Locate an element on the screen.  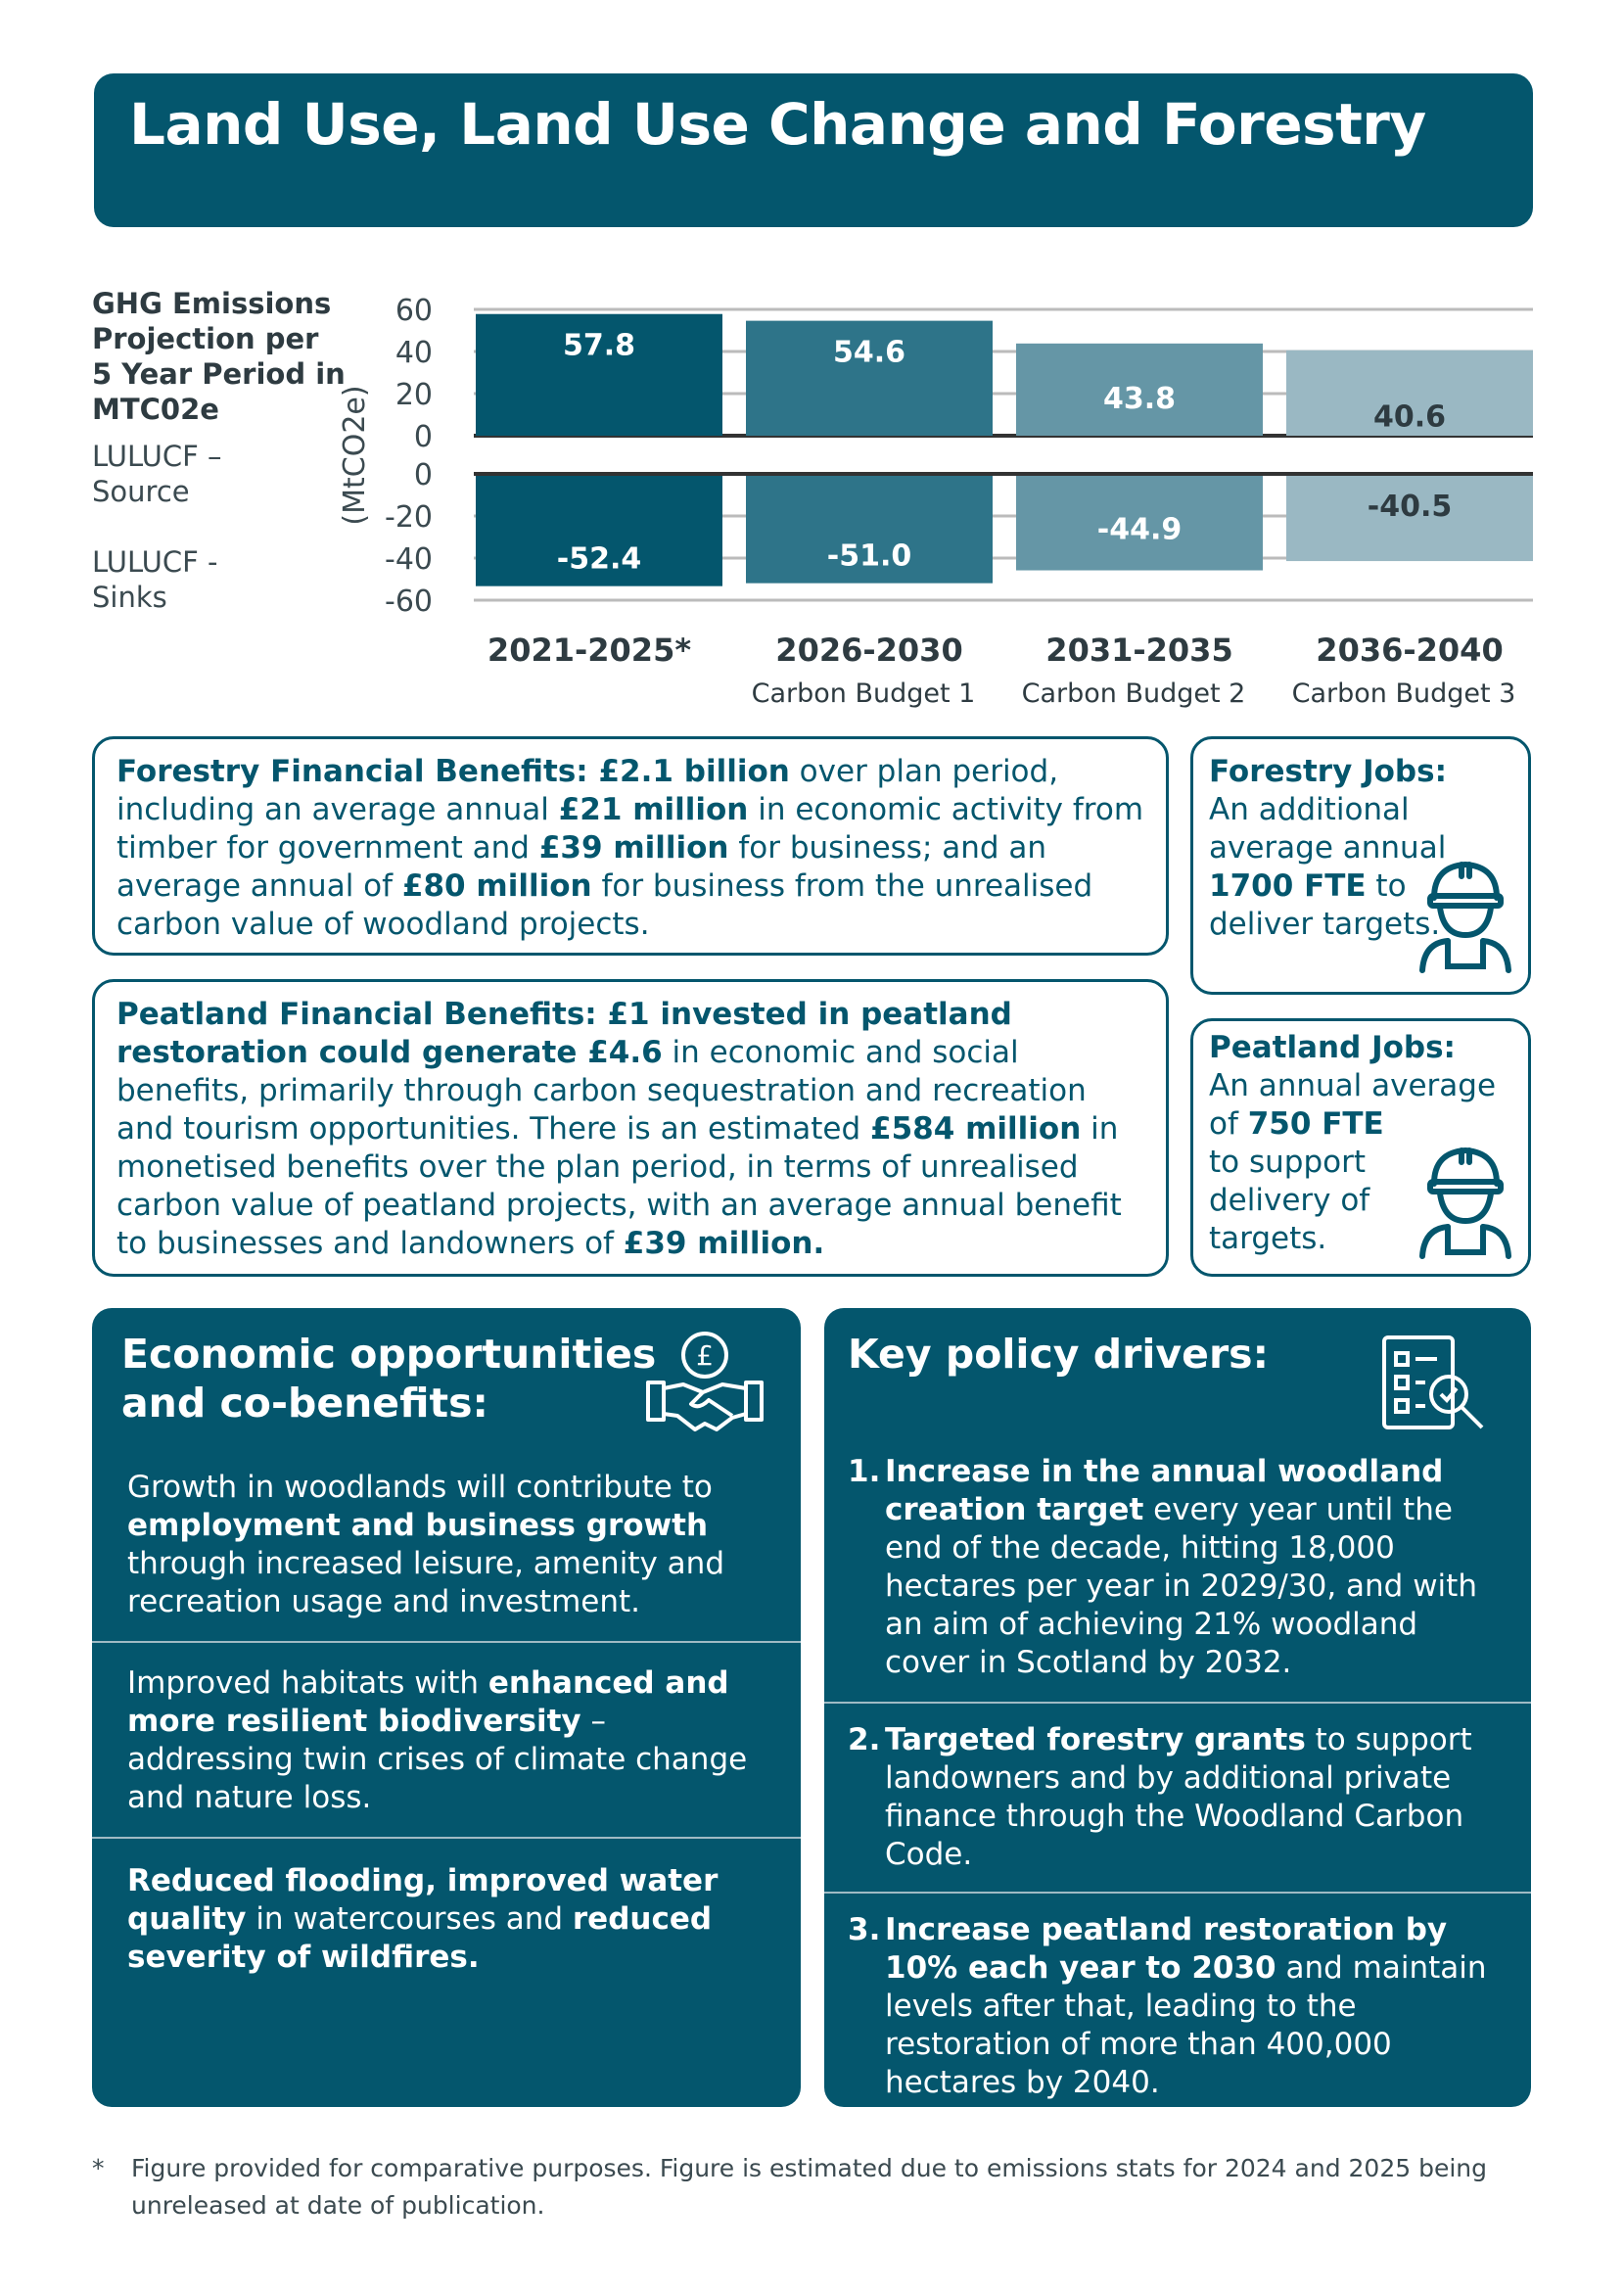
fte-count: 1700 FTE is located at coordinates (1288, 886).